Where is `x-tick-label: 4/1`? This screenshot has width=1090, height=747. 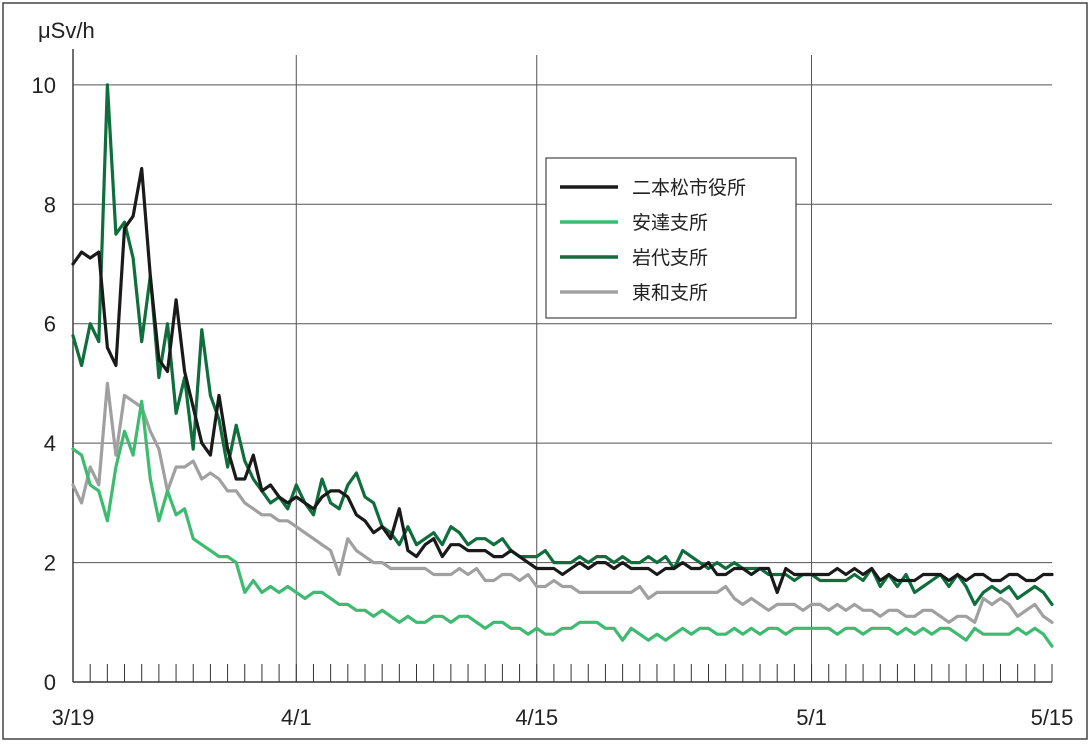 x-tick-label: 4/1 is located at coordinates (296, 717).